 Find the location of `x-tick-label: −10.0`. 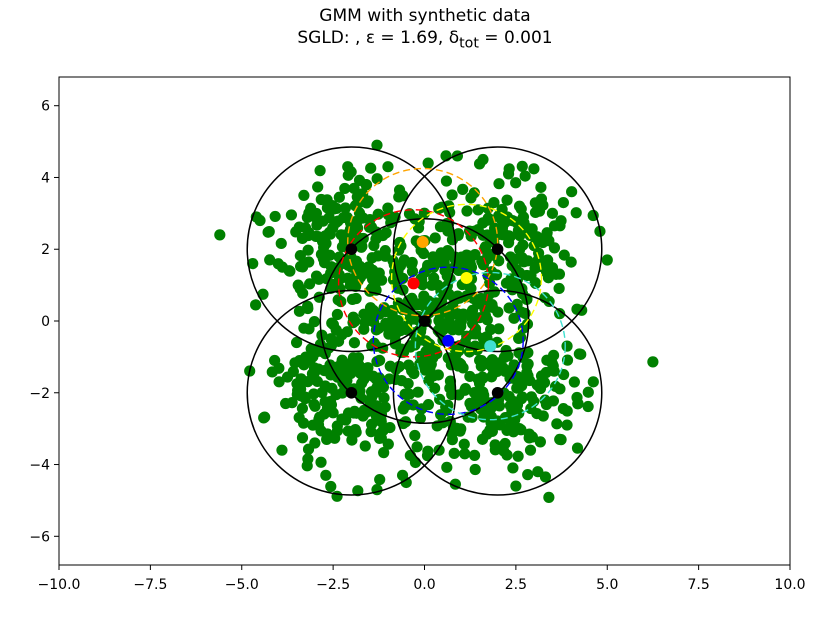

x-tick-label: −10.0 is located at coordinates (59, 585).